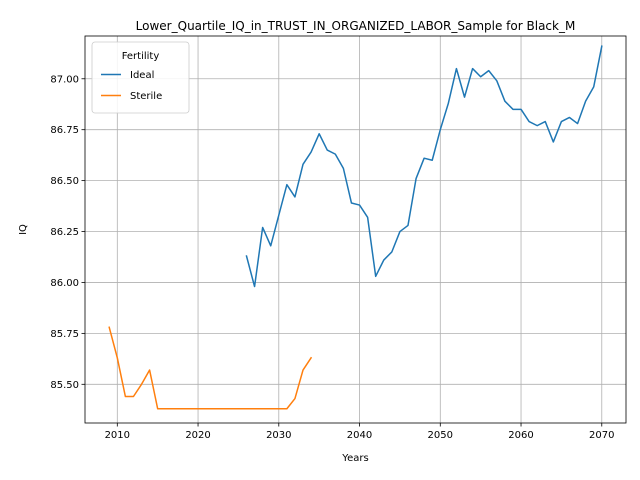  Describe the element at coordinates (64, 232) in the screenshot. I see `y-tick-label: 86.25` at that location.